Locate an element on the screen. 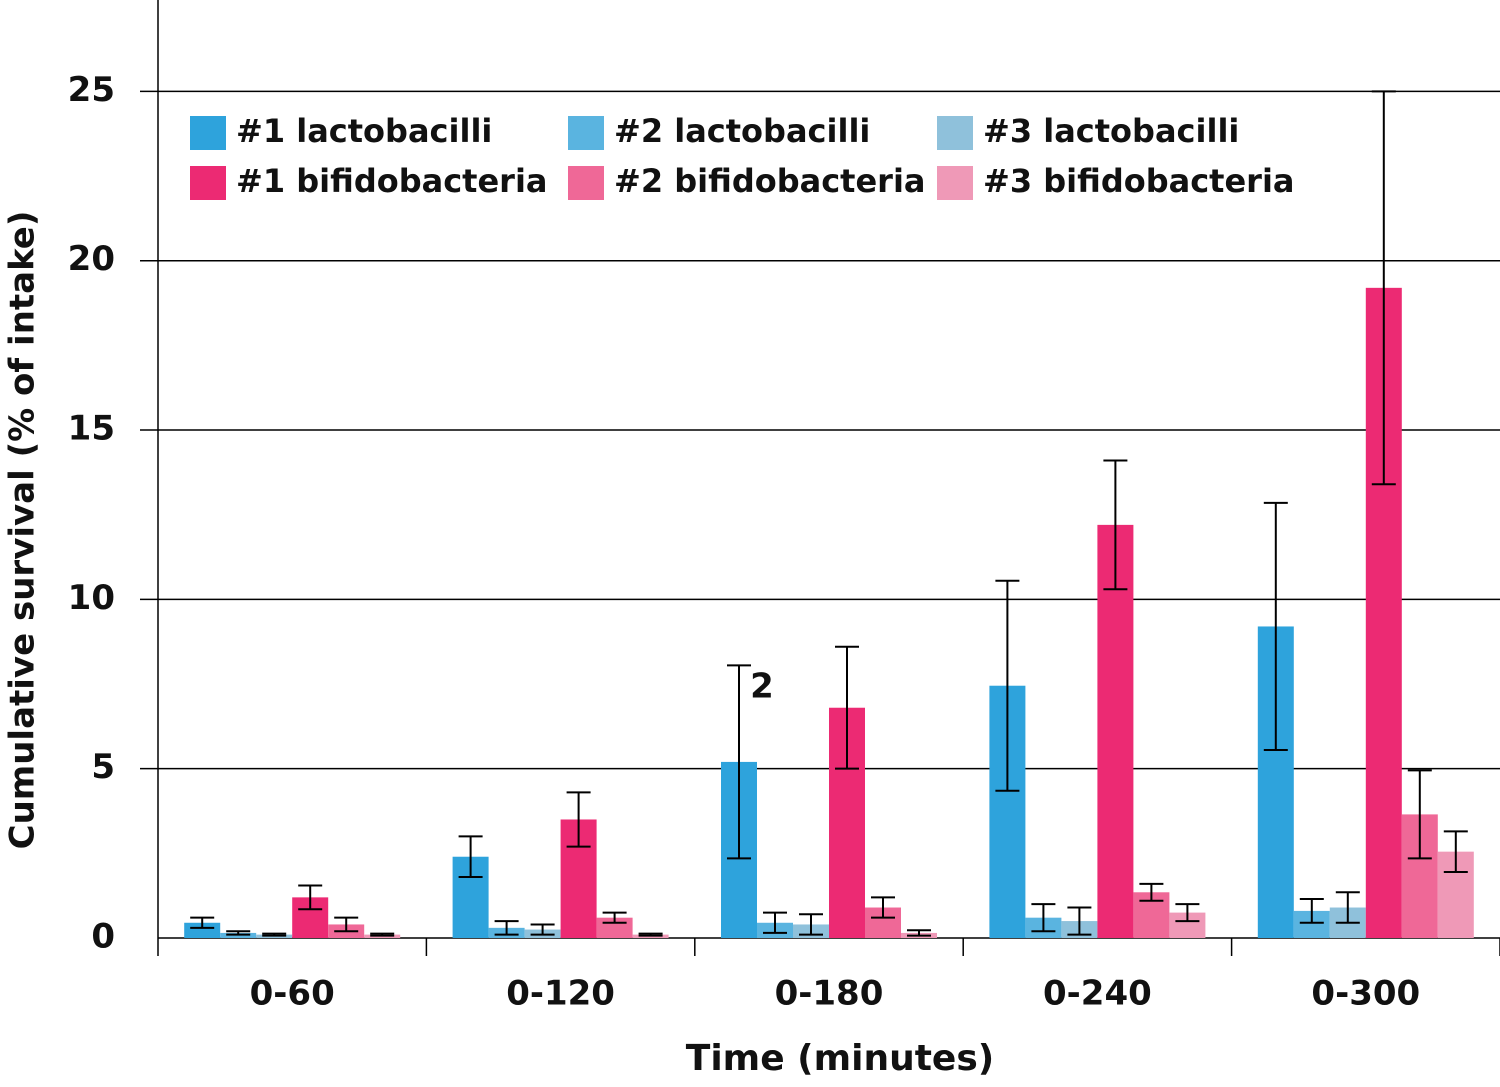 This screenshot has height=1087, width=1500. x-tick-label: 0-240 is located at coordinates (1097, 994).